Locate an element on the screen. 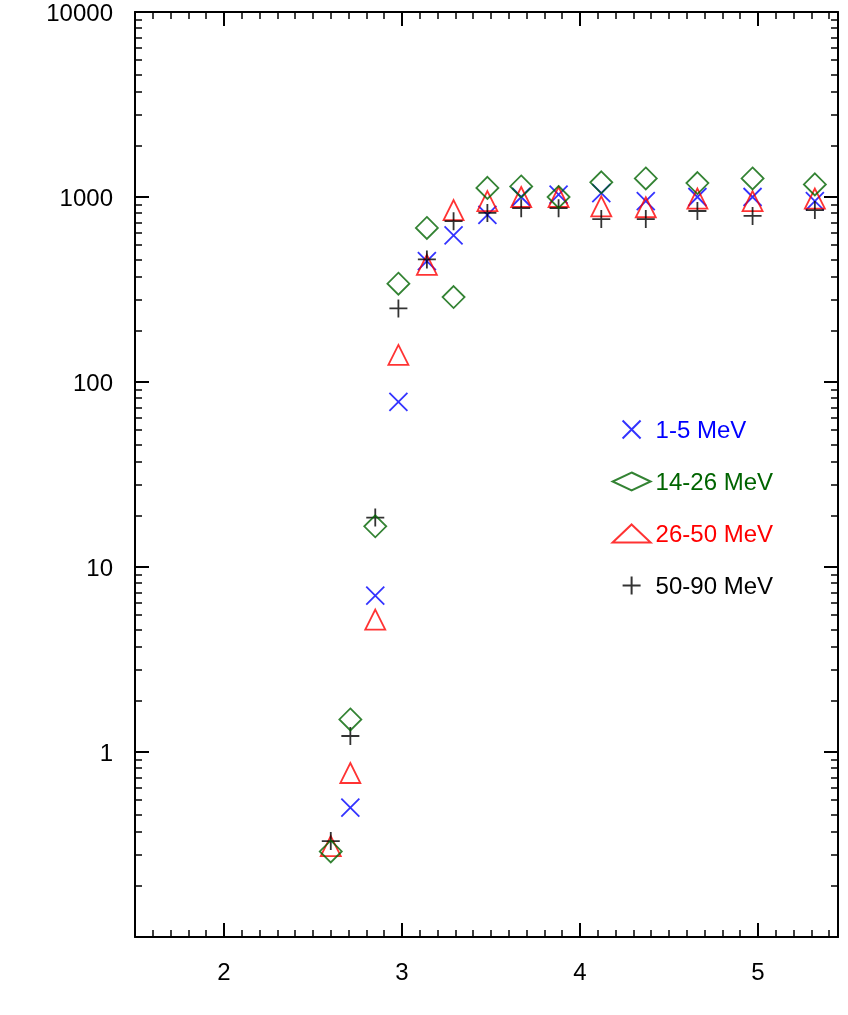  legend-label: 50-90 MeV is located at coordinates (714, 585).